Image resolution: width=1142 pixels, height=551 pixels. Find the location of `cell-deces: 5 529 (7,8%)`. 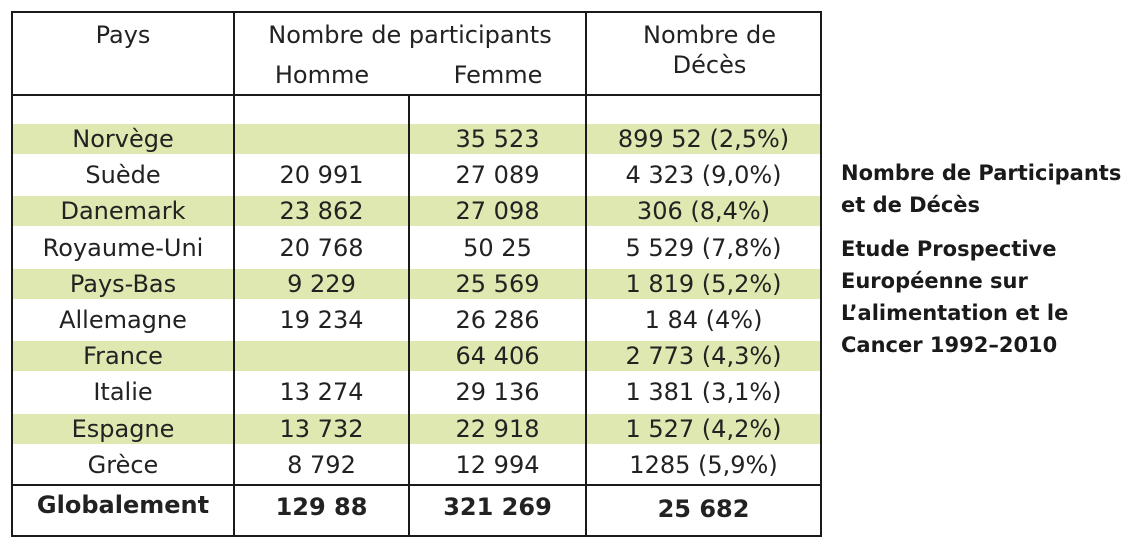

cell-deces: 5 529 (7,8%) is located at coordinates (703, 247).